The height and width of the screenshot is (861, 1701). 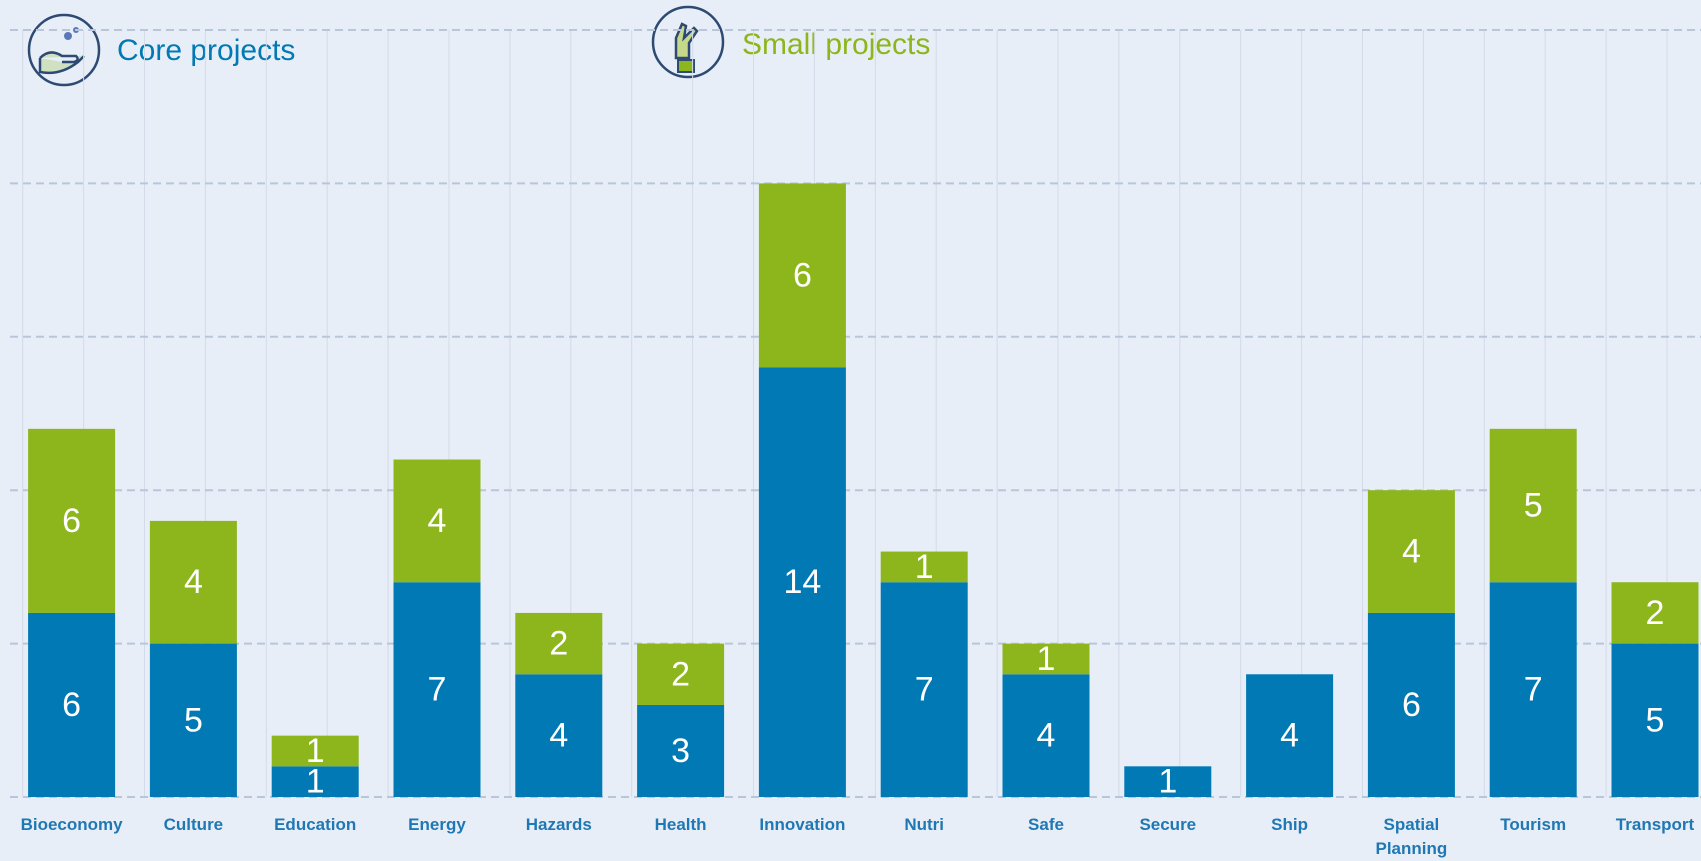 I want to click on x-tick-label: Safe, so click(x=1046, y=824).